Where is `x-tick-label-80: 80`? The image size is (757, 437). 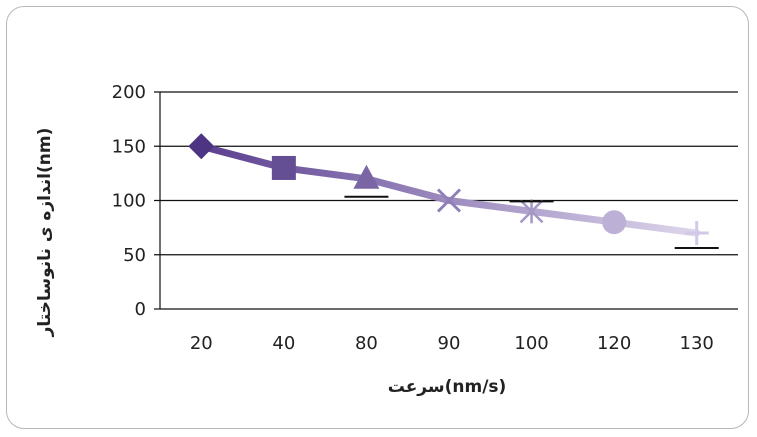
x-tick-label-80: 80 is located at coordinates (366, 343).